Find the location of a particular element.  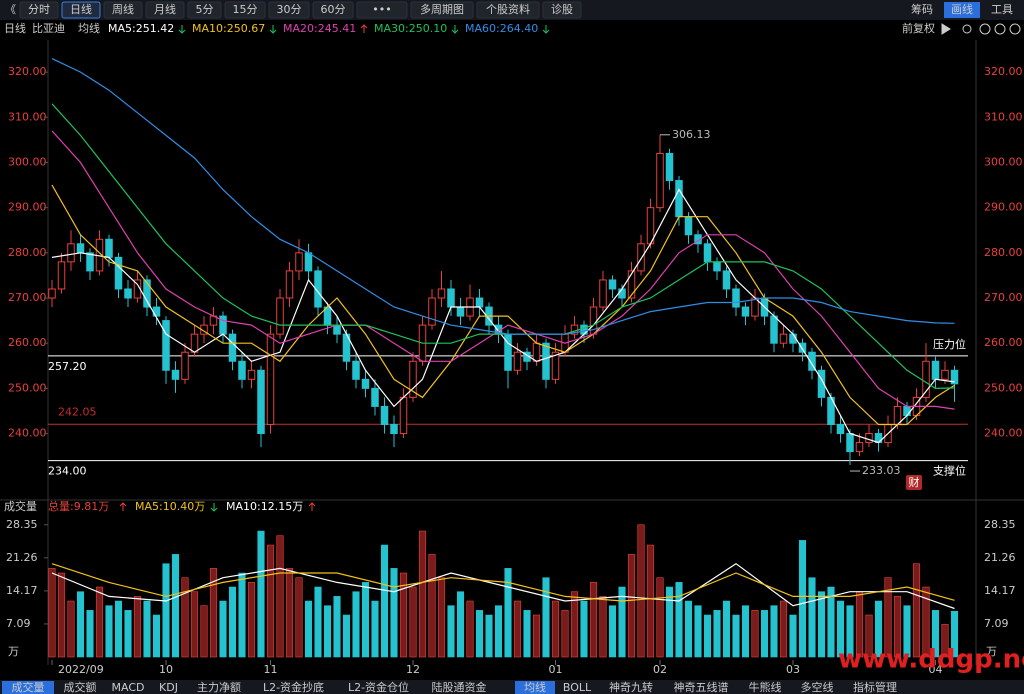

badge: 财 is located at coordinates (914, 482).